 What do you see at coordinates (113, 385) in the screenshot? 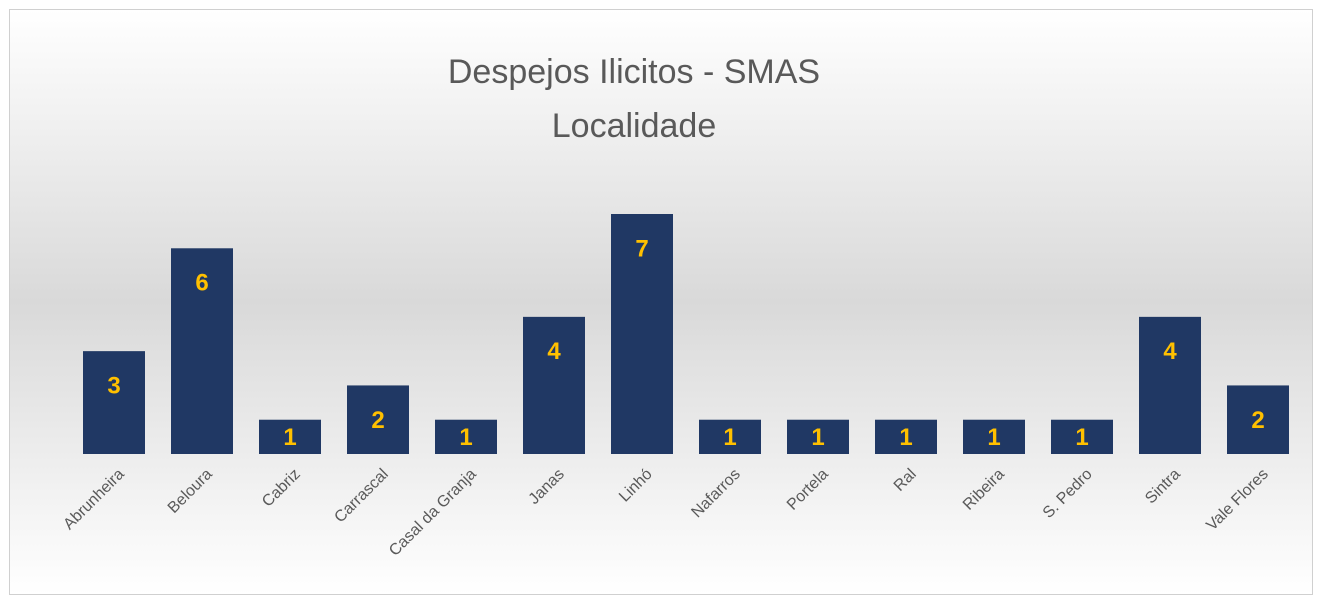
I see `data-label: 3` at bounding box center [113, 385].